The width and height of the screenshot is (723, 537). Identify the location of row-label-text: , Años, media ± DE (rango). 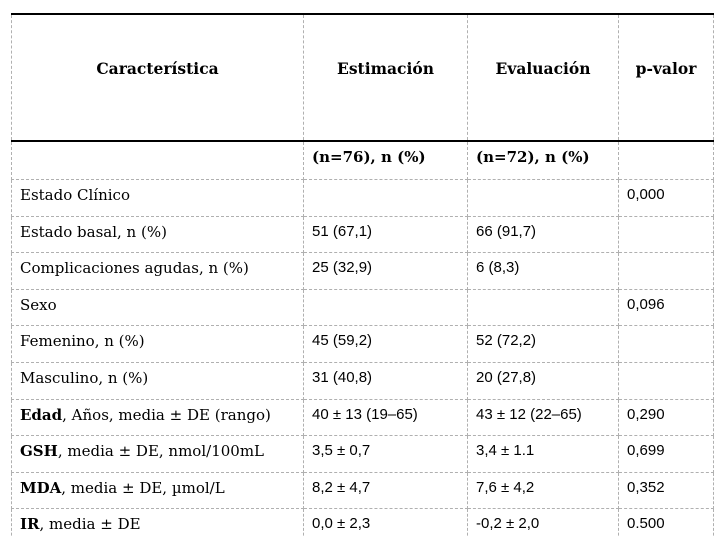
(166, 414).